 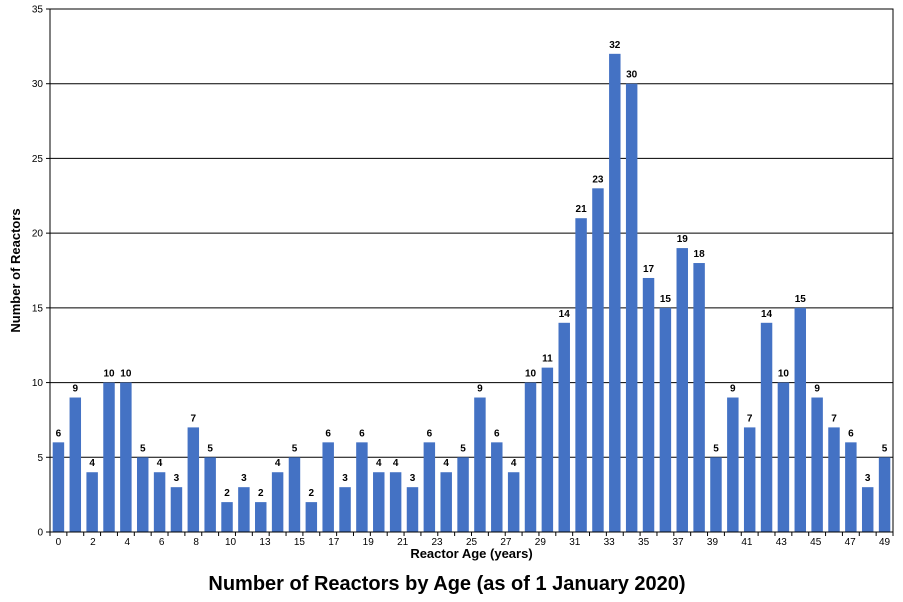 I want to click on data-label: 15, so click(x=801, y=299).